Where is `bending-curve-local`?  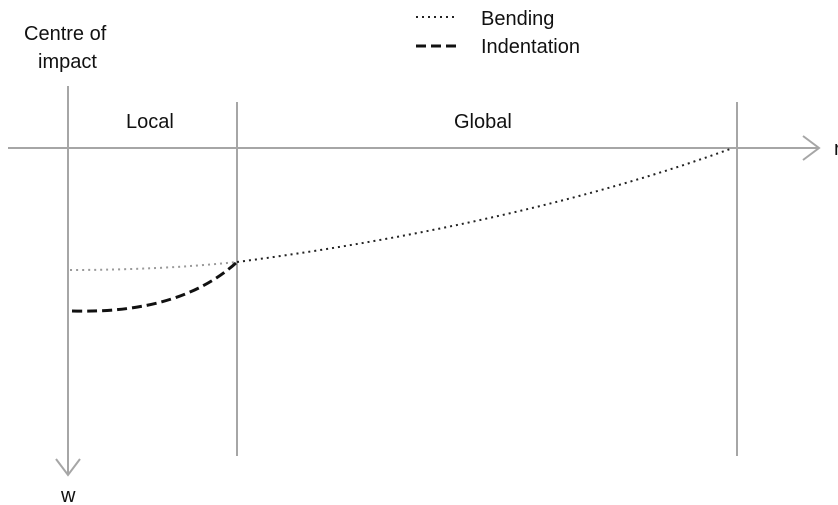
bending-curve-local is located at coordinates (153, 266).